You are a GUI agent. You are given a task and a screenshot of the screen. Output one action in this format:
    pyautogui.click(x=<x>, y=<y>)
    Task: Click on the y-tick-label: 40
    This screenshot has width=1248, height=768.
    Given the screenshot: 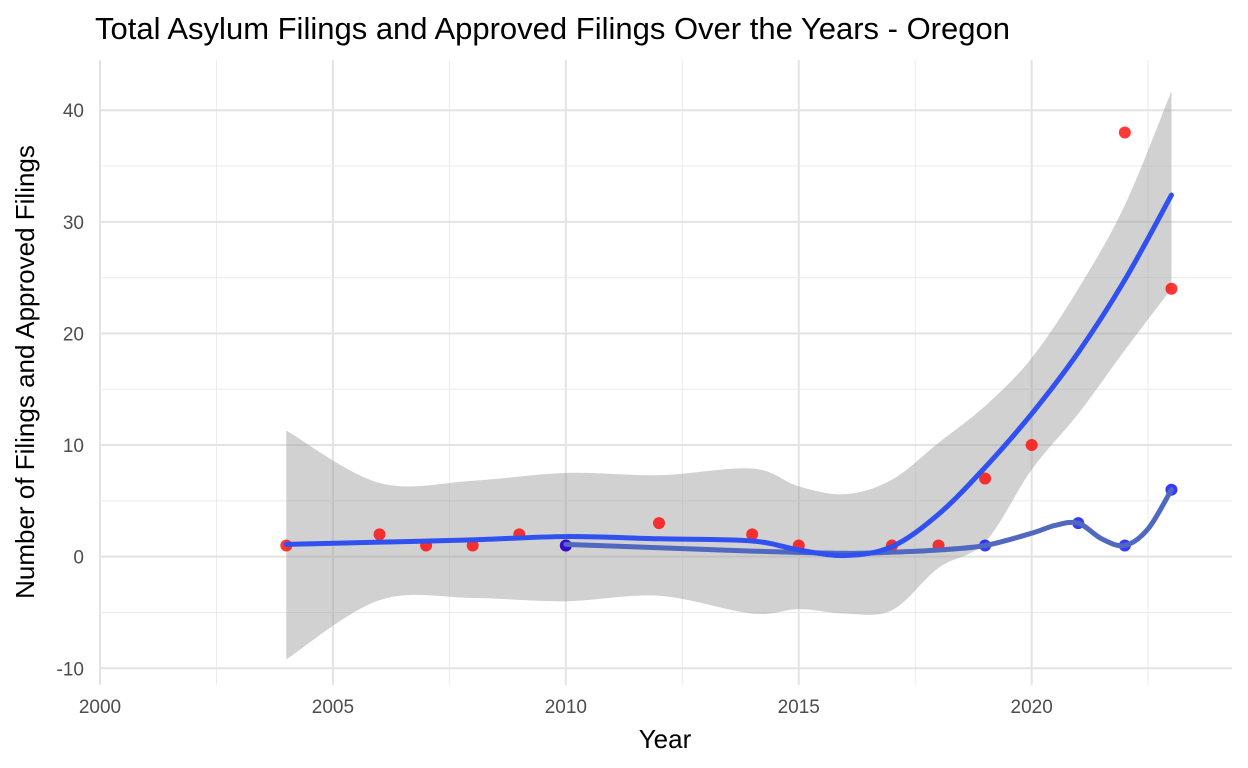 What is the action you would take?
    pyautogui.click(x=73, y=111)
    